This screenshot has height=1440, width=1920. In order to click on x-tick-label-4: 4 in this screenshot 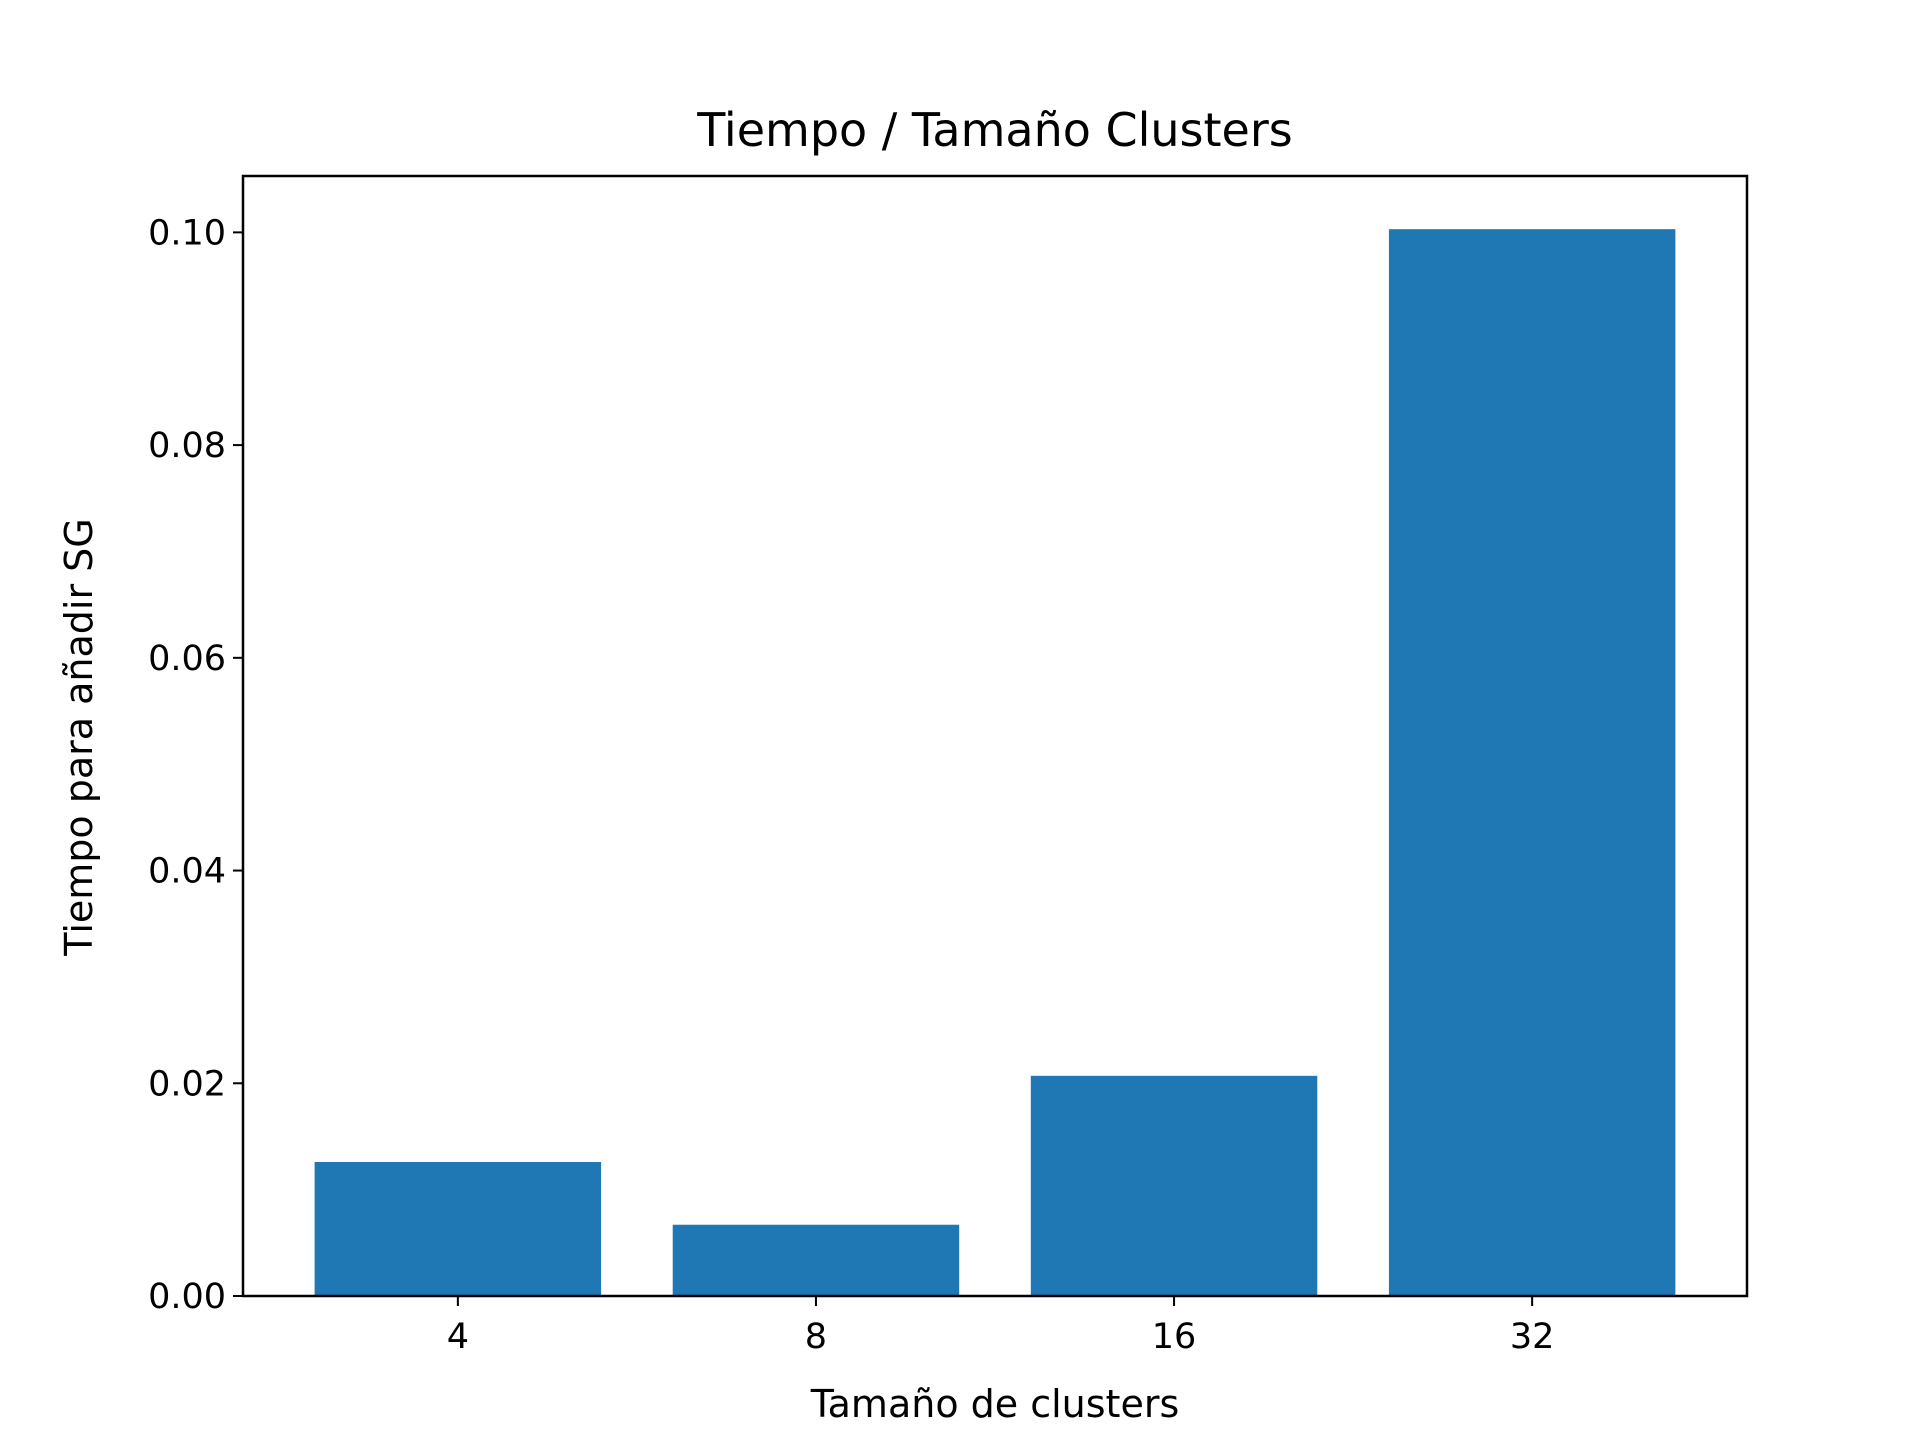, I will do `click(458, 1337)`.